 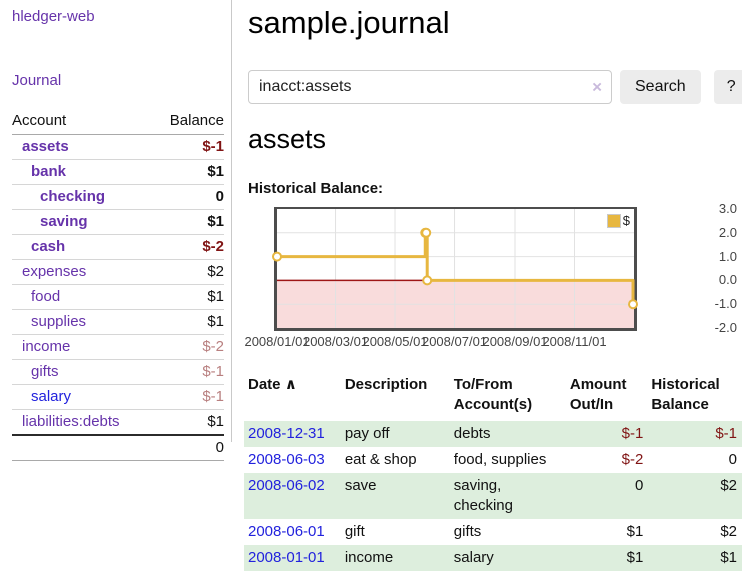 I want to click on transaction-amount: $-2, so click(x=632, y=459).